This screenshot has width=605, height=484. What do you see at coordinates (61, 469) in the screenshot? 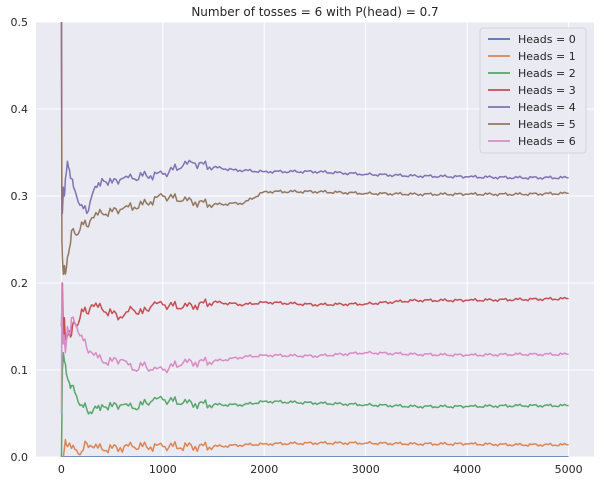
I see `x-tick-label: 0` at bounding box center [61, 469].